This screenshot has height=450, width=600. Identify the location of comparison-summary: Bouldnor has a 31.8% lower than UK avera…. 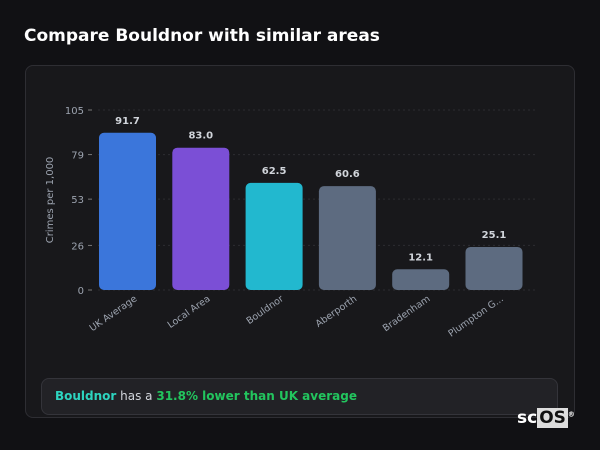
(299, 396).